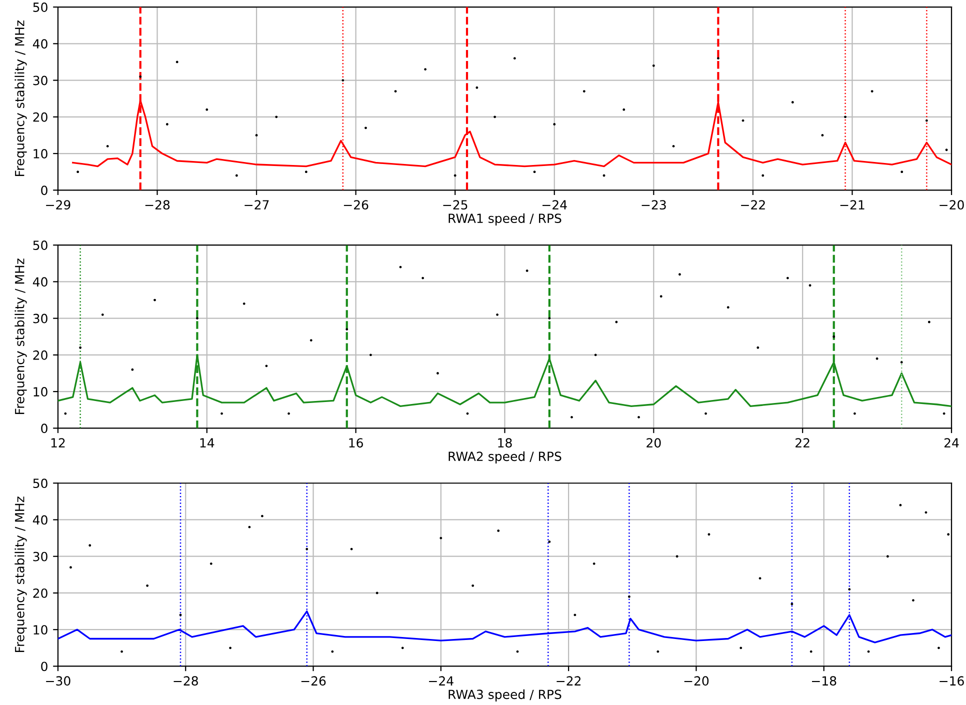 This screenshot has width=966, height=705. I want to click on x-tick-label: −18, so click(824, 681).